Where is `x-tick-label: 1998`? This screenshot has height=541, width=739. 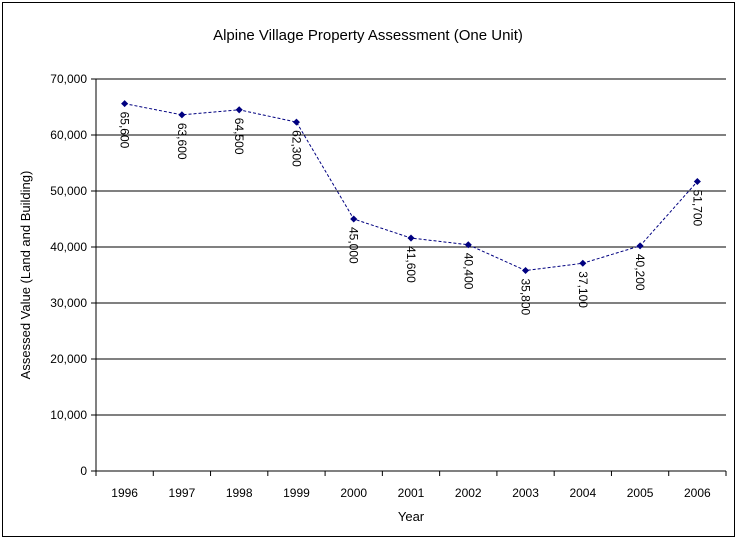
x-tick-label: 1998 is located at coordinates (239, 493).